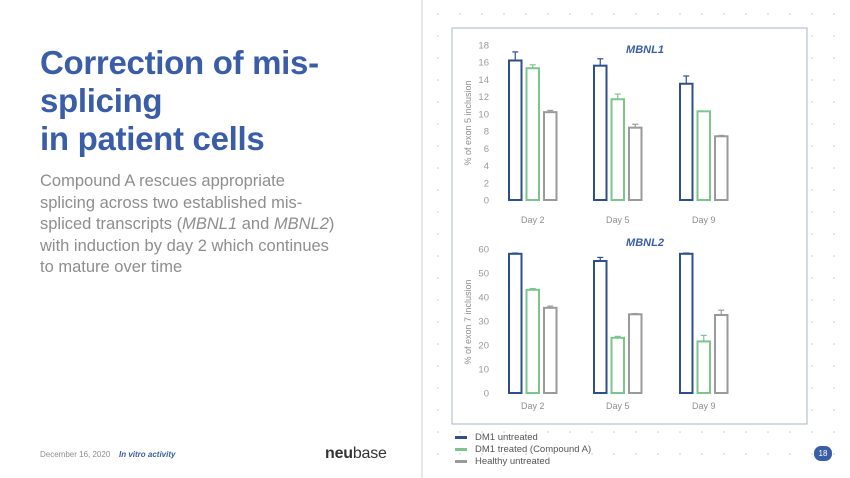  Describe the element at coordinates (255, 224) in the screenshot. I see `subtitle-text: and` at that location.